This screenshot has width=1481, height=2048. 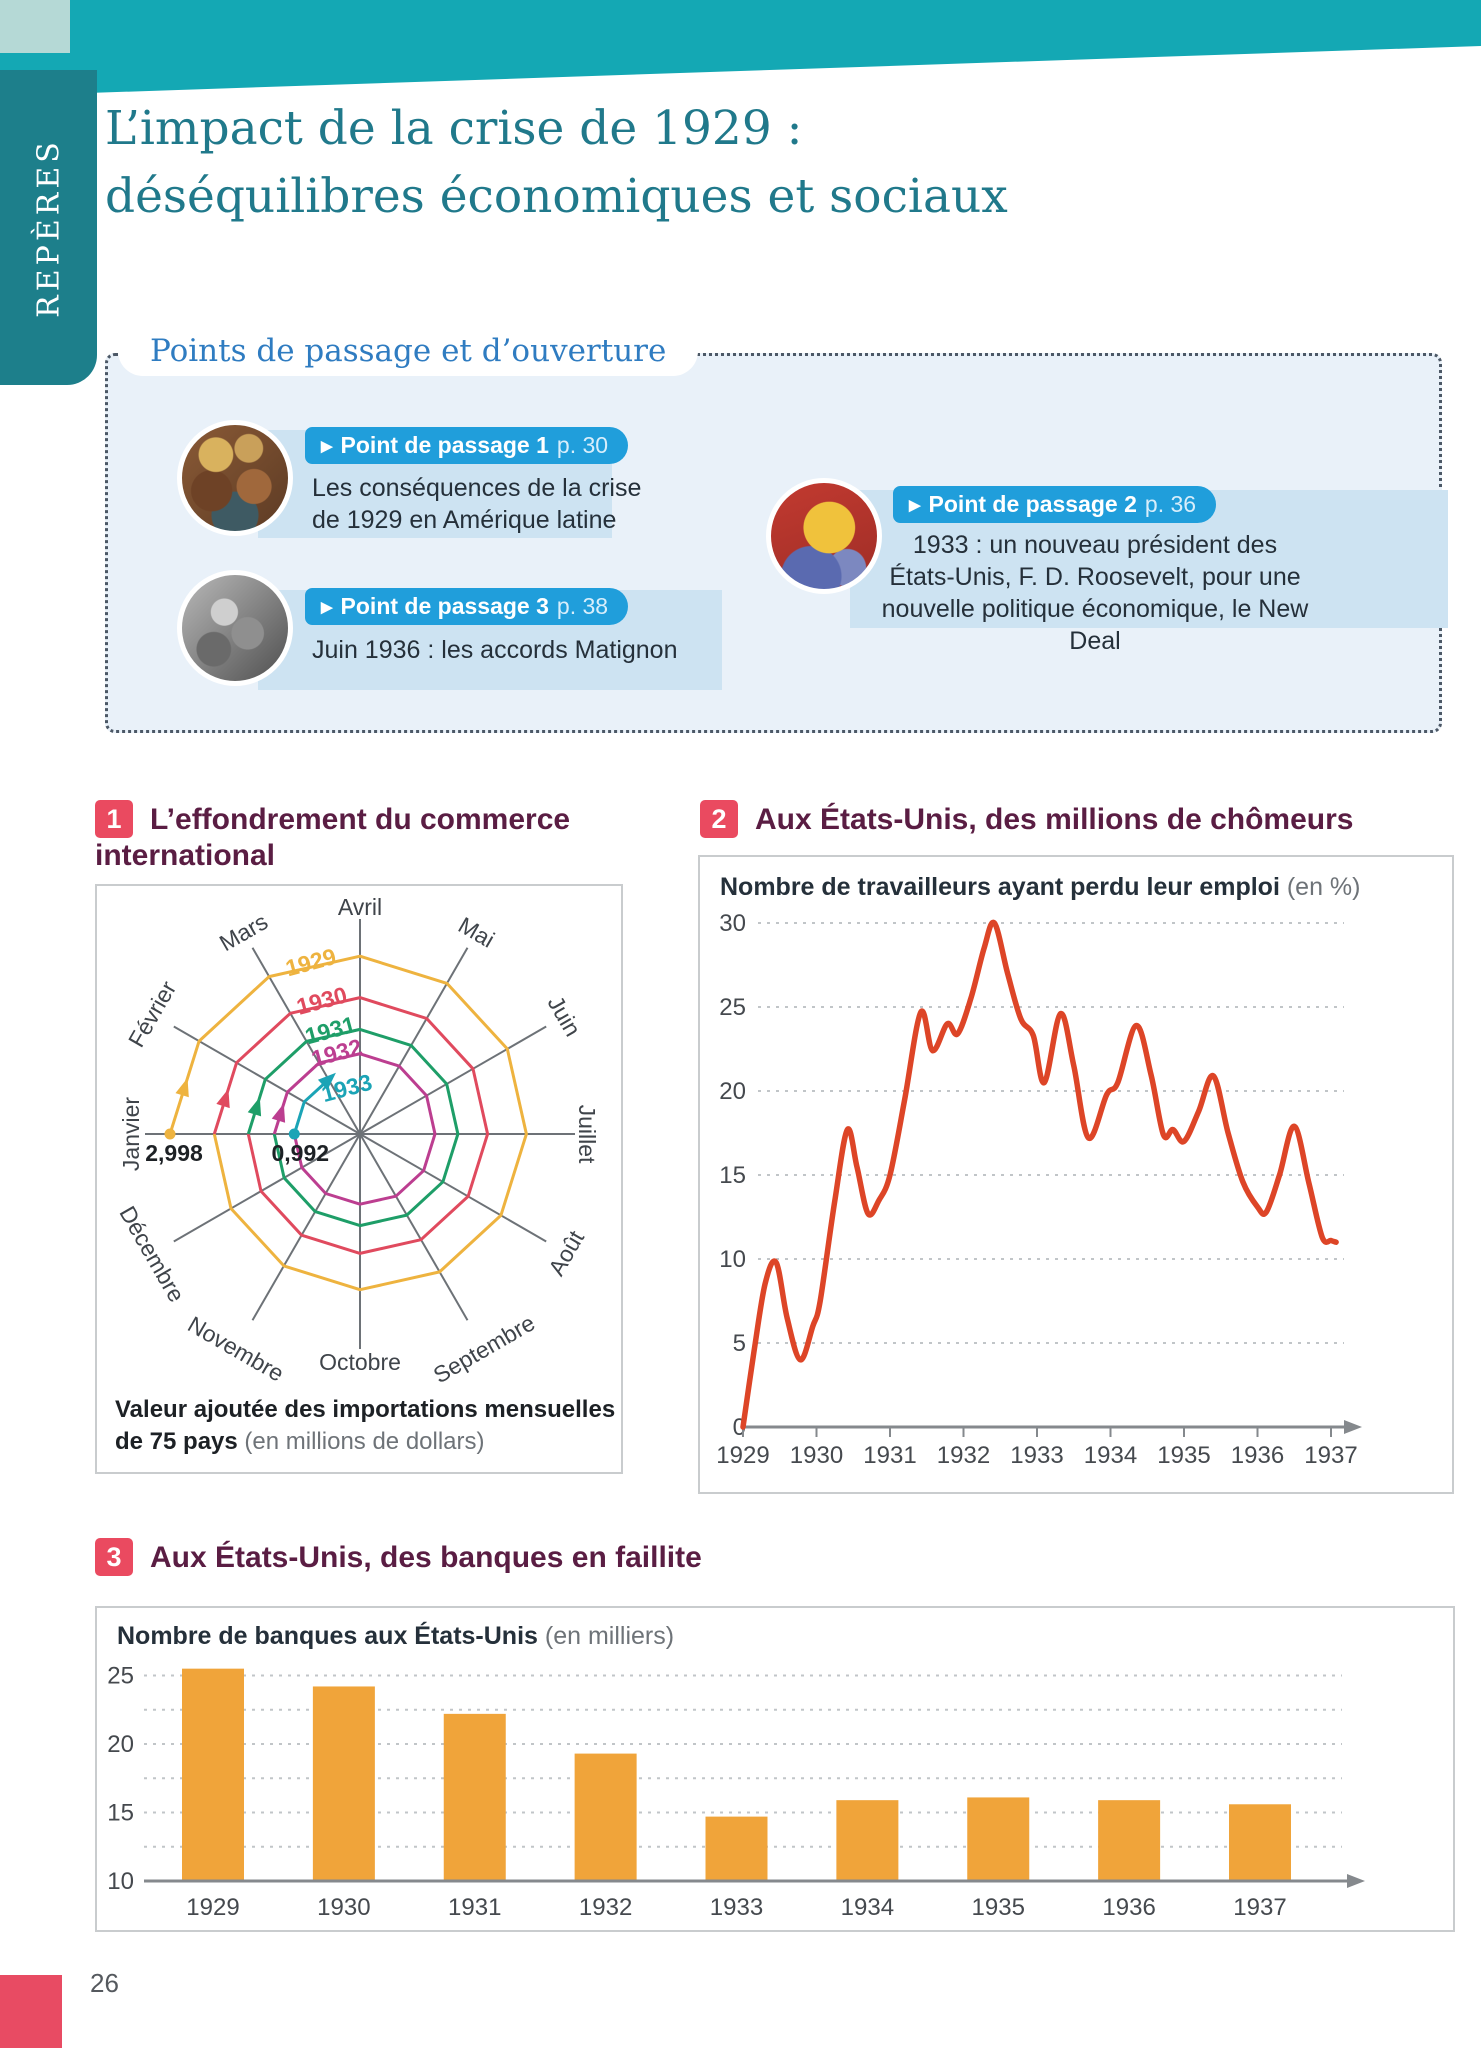 What do you see at coordinates (582, 445) in the screenshot?
I see `point-banner-1-page: p. 30` at bounding box center [582, 445].